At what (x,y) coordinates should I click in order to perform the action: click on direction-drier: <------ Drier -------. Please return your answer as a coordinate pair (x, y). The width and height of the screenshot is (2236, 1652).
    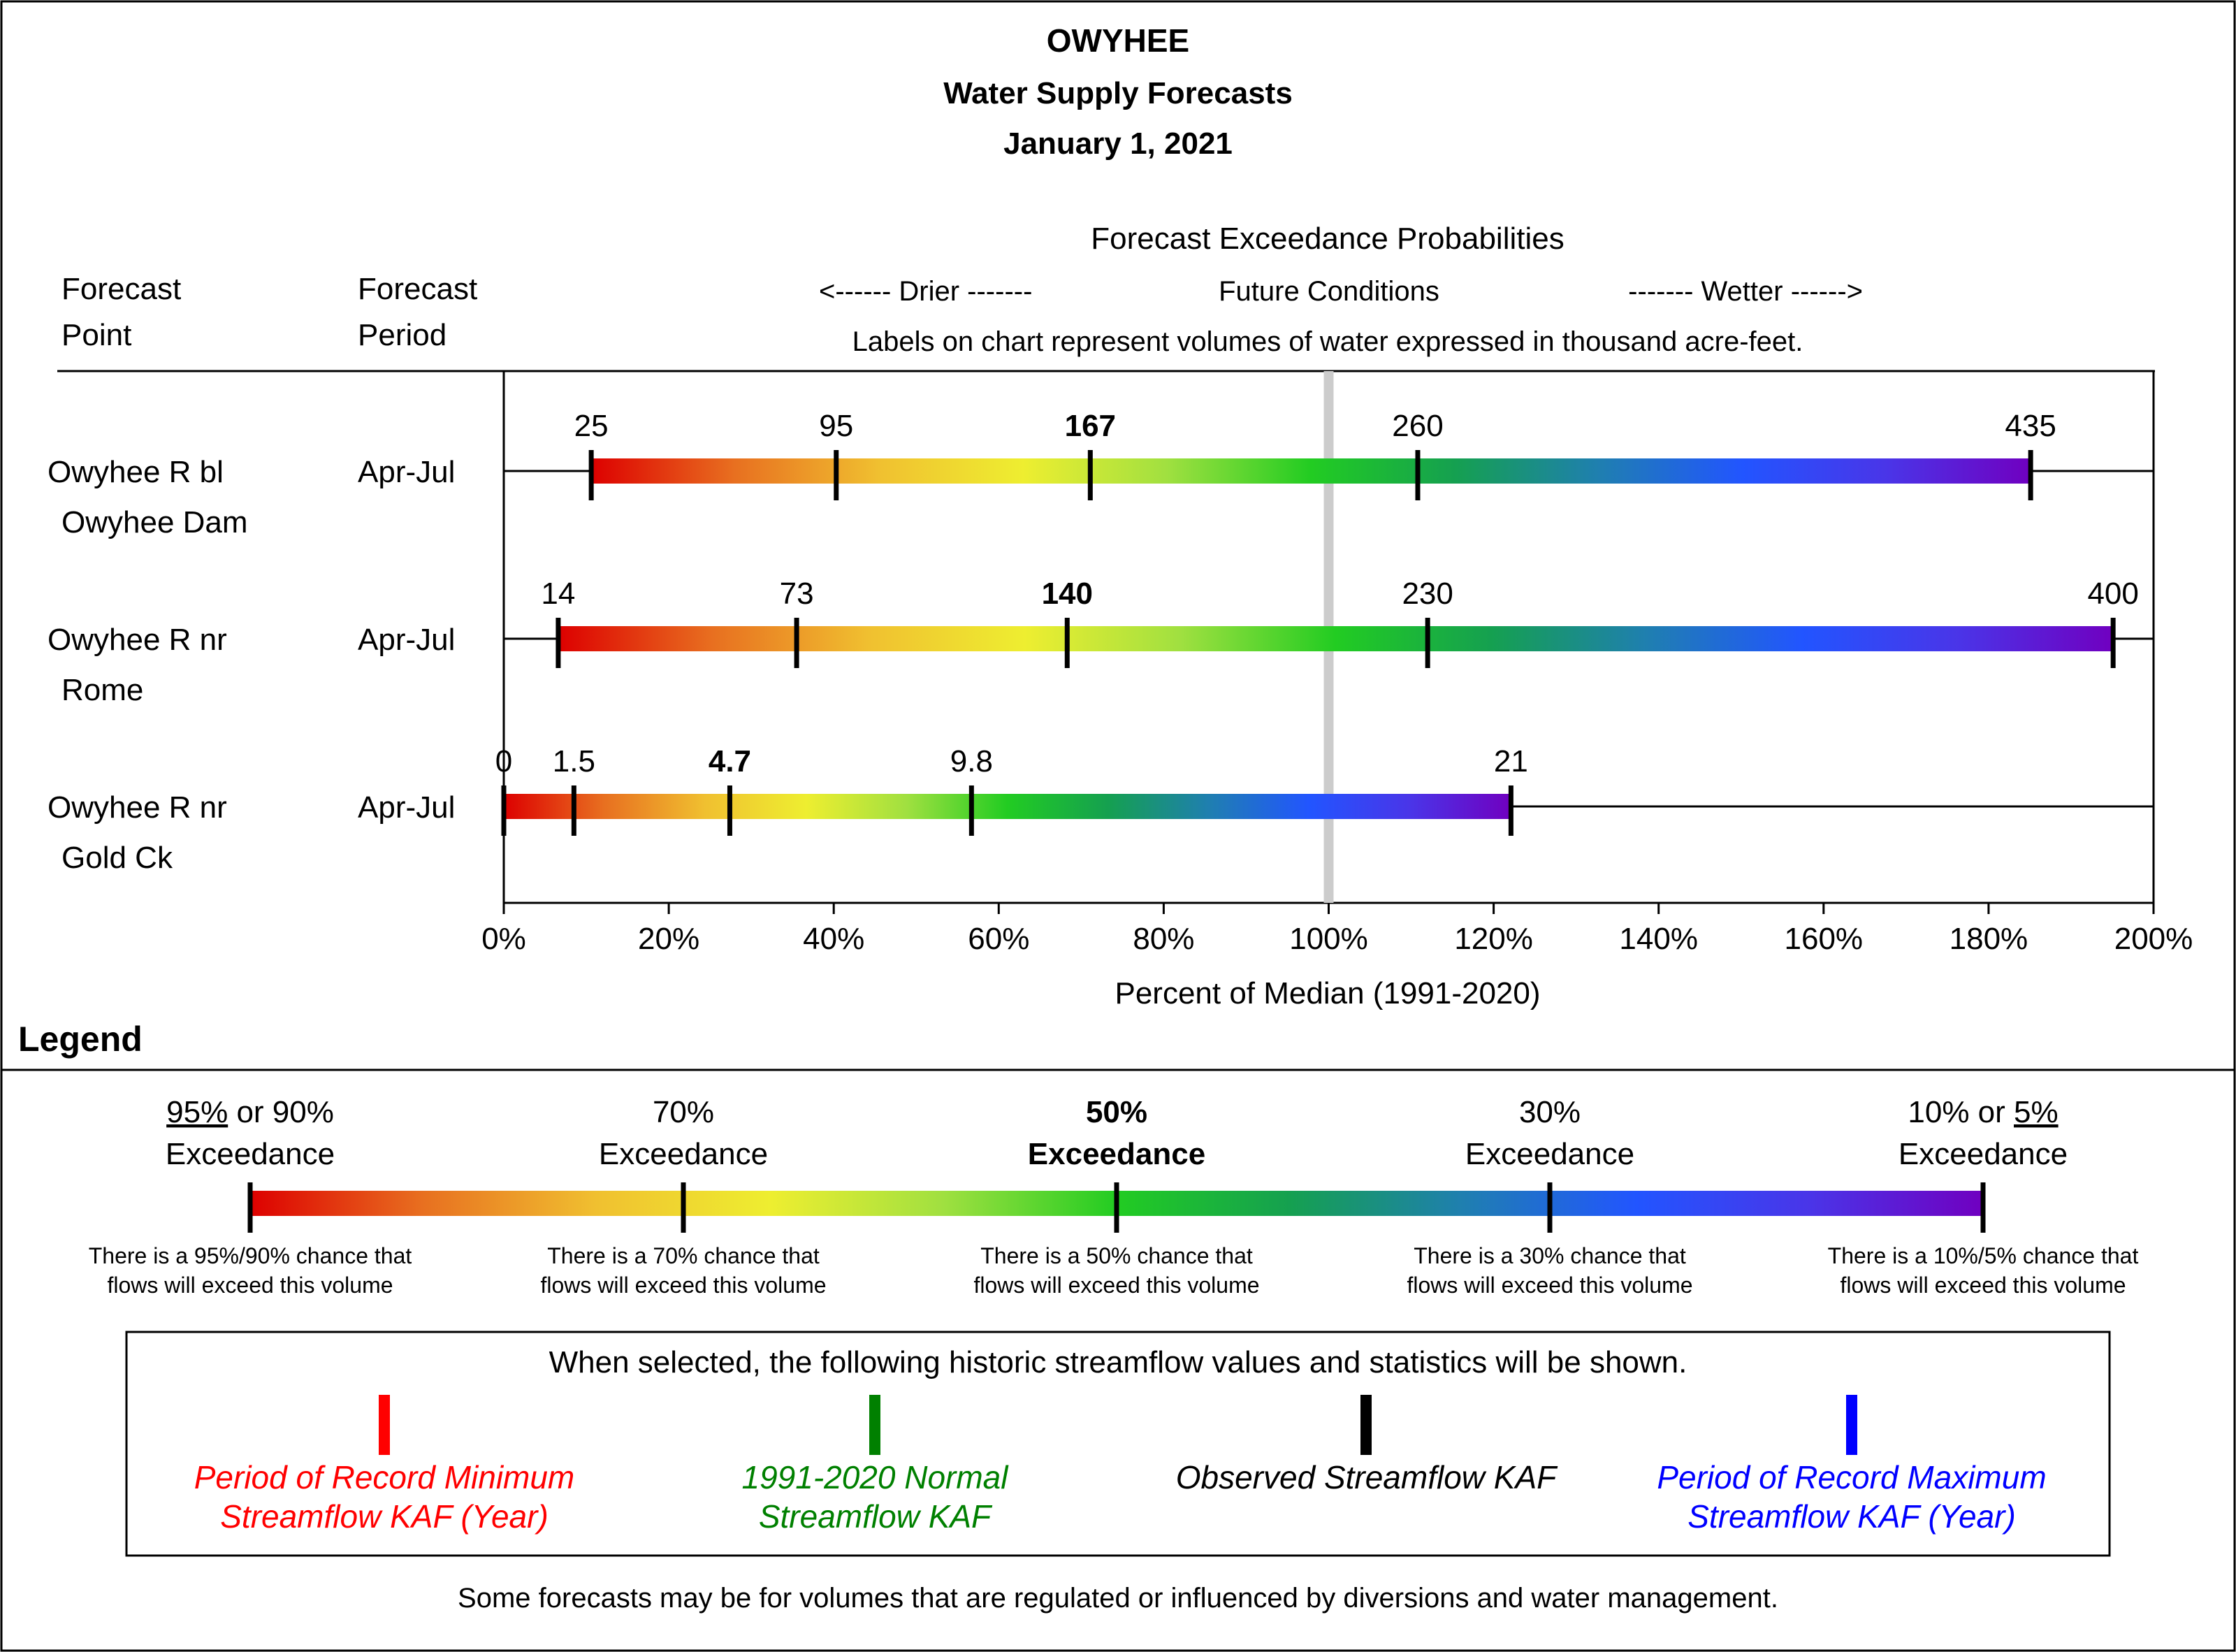
    Looking at the image, I should click on (925, 292).